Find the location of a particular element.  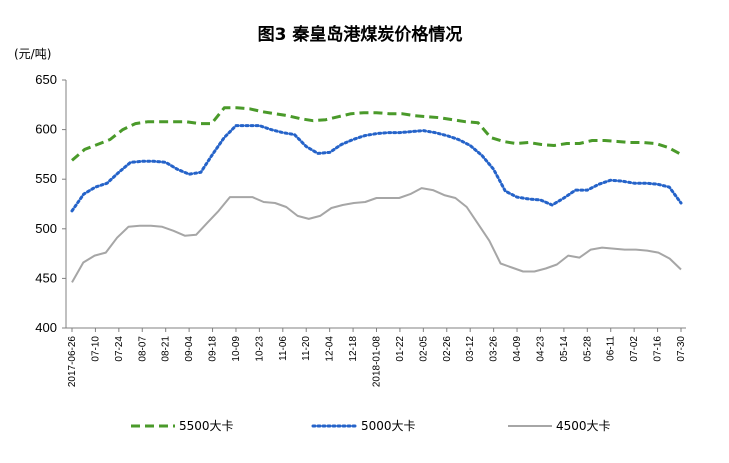

legend-label-0: 5500大卡 is located at coordinates (206, 426).